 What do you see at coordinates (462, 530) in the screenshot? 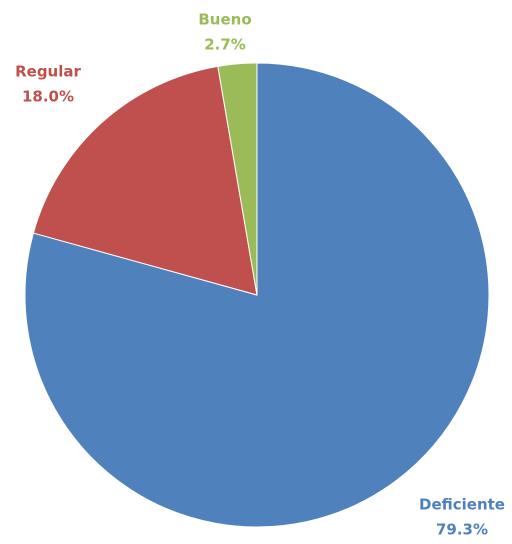
I see `slice-value-label: 79.3%` at bounding box center [462, 530].